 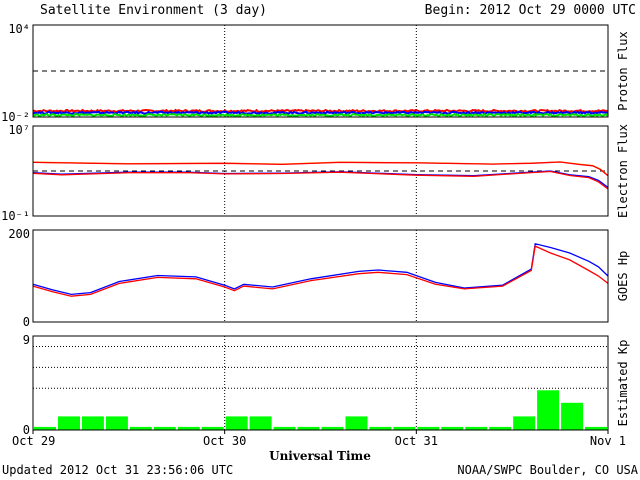 I want to click on panel-ylabel: Electron Flux, so click(x=623, y=171).